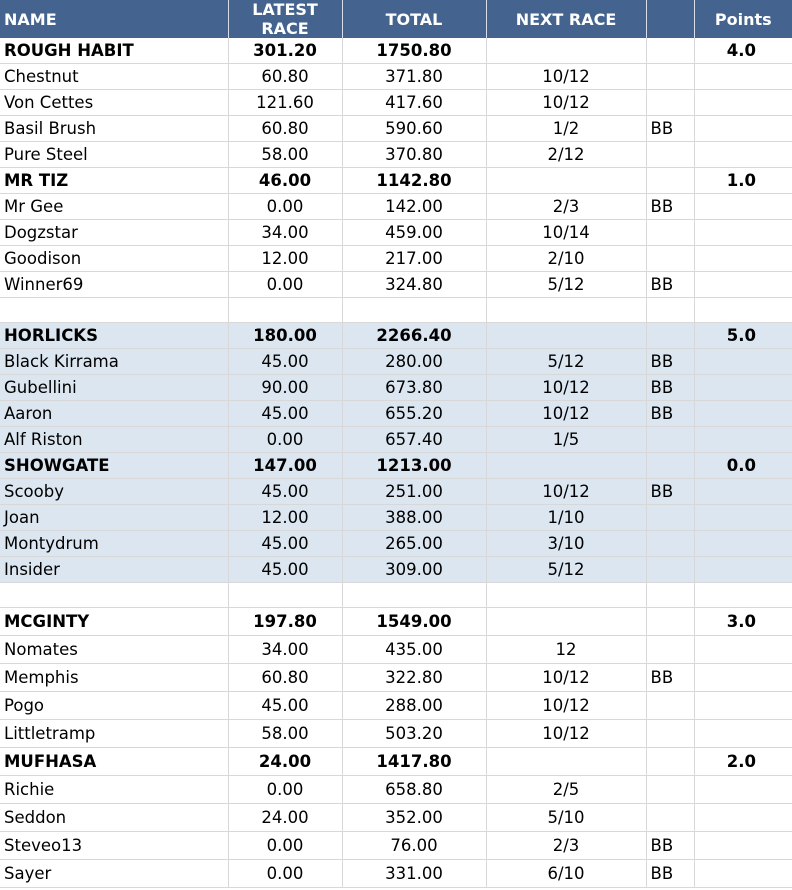 The height and width of the screenshot is (890, 792). I want to click on total-cell: 251.00, so click(414, 491).